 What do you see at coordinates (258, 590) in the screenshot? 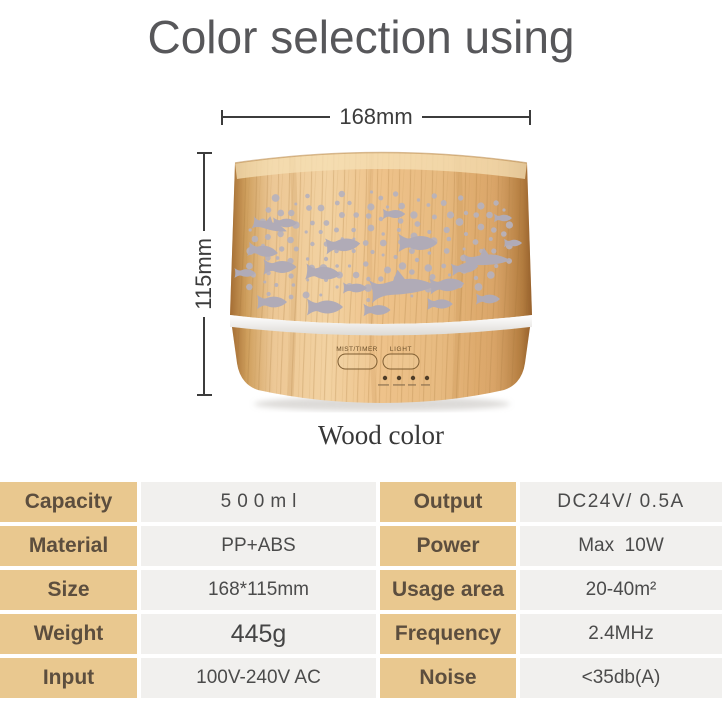
I see `spec-value-size: 168*115mm` at bounding box center [258, 590].